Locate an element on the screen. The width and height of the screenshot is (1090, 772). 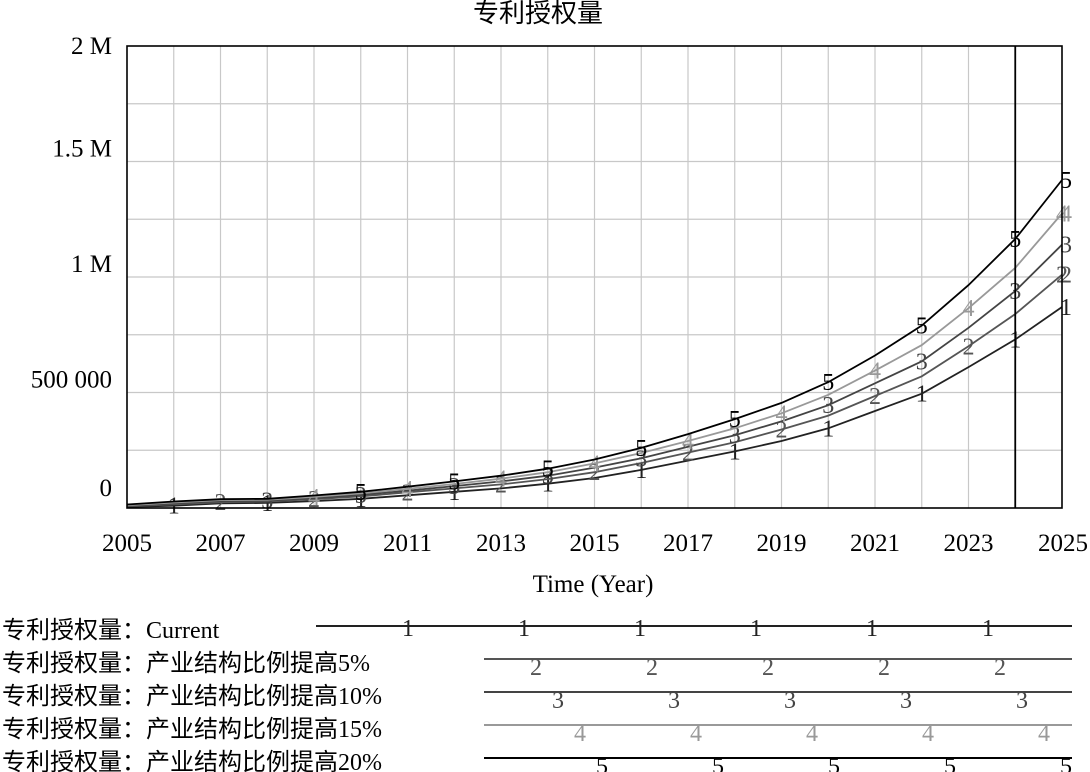
x-tick-label: 2017 is located at coordinates (688, 543).